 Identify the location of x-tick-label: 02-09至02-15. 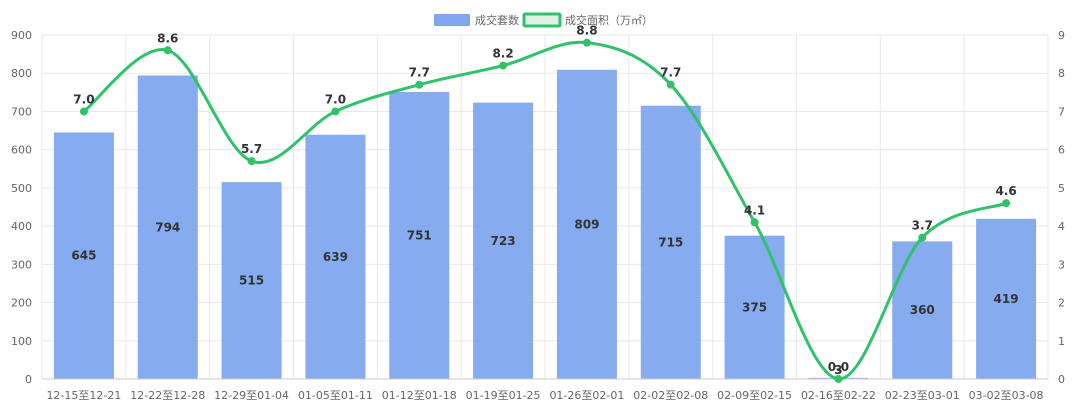
(754, 395).